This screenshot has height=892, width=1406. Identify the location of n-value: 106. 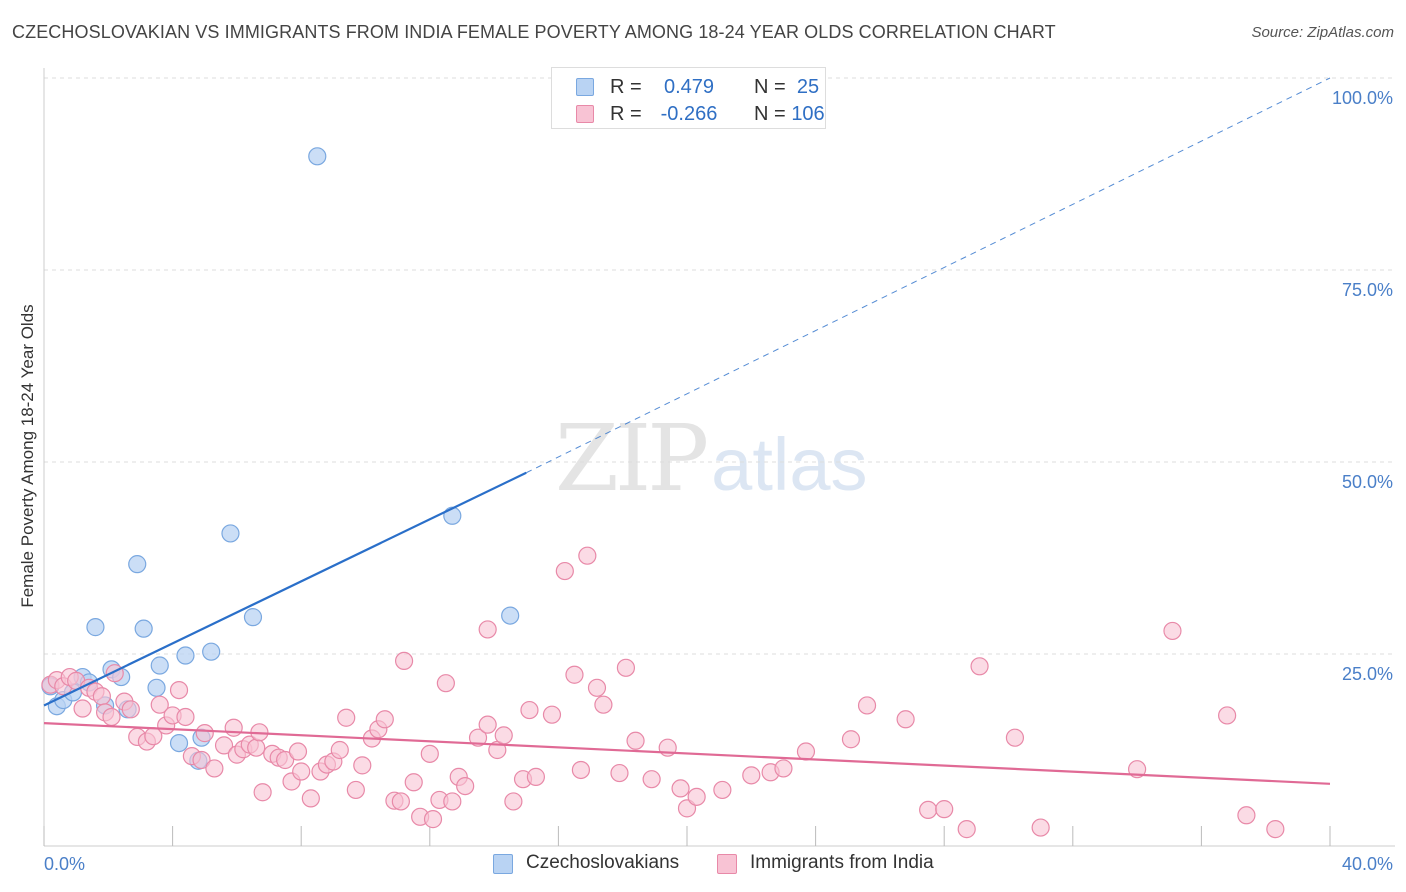
(808, 114).